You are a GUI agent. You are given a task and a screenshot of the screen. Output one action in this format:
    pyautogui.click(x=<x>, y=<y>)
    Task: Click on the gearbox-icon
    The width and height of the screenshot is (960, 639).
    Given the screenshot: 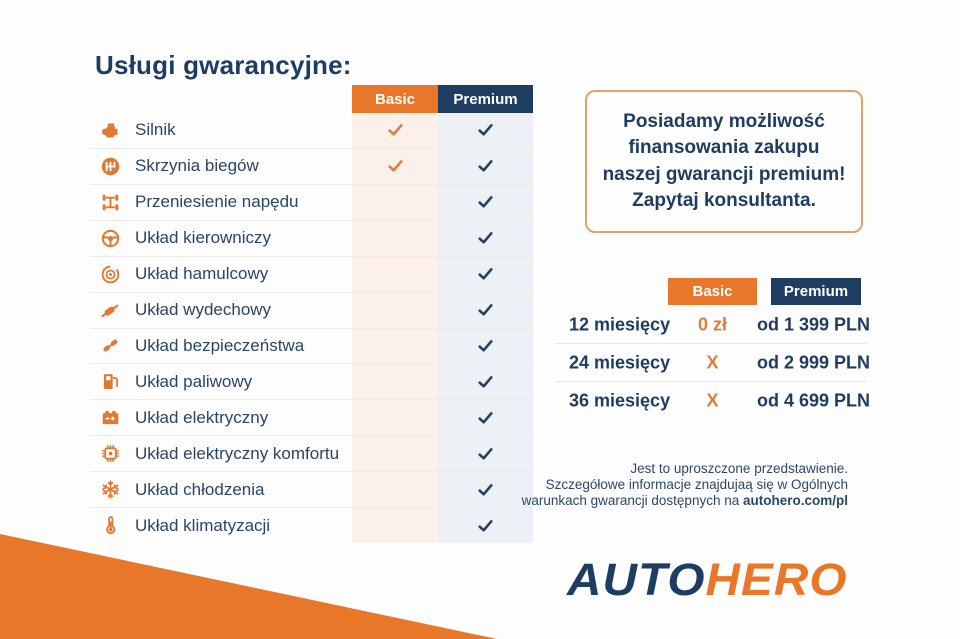 What is the action you would take?
    pyautogui.click(x=110, y=166)
    